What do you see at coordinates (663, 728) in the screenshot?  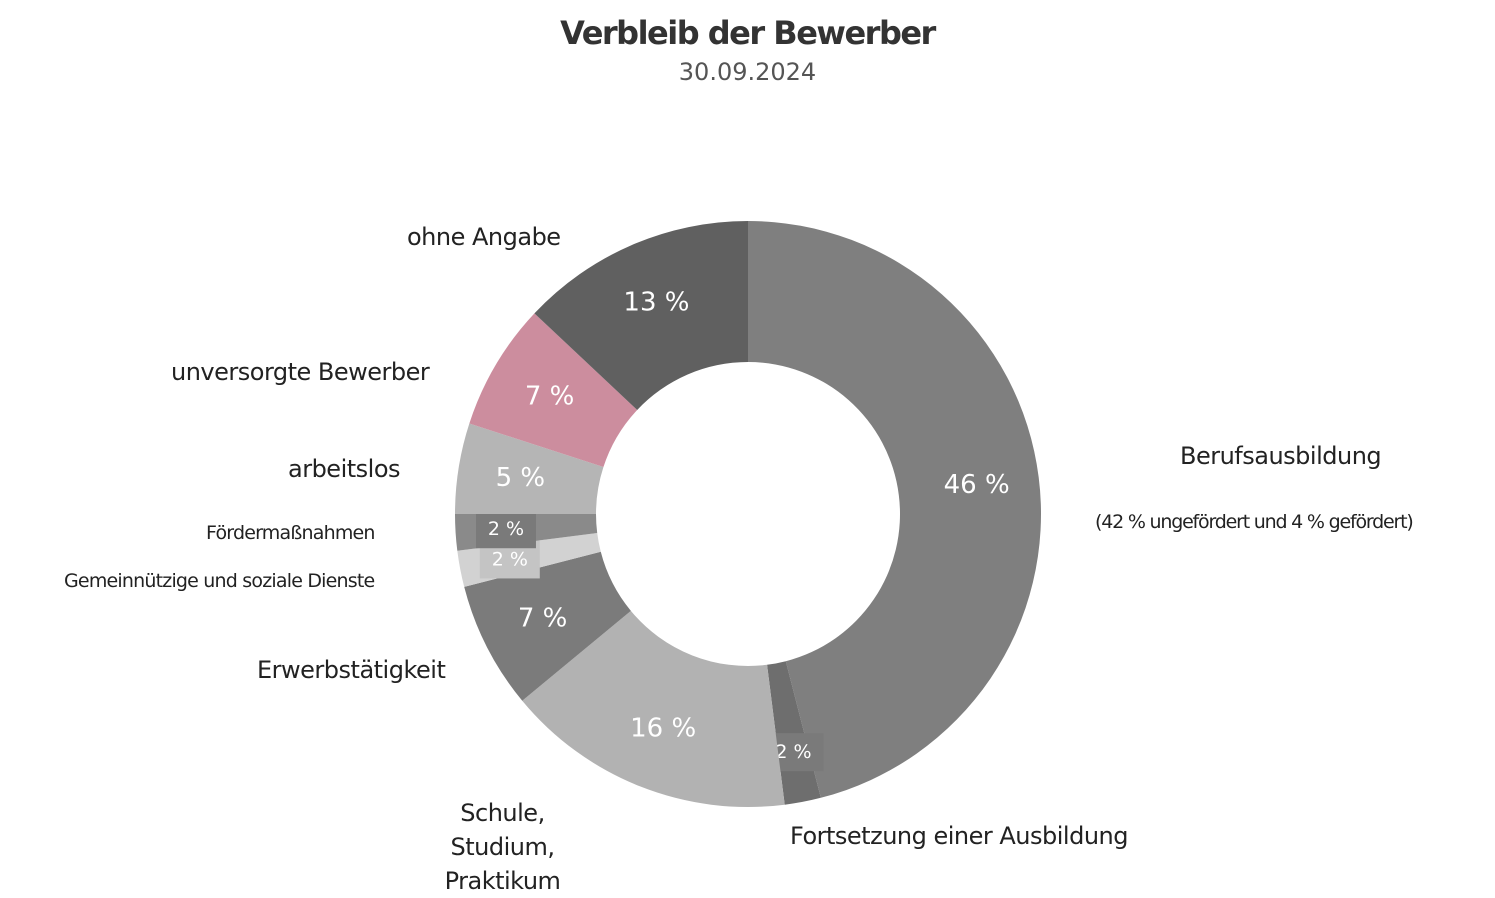 I see `value-label-schule-studium-praktikum: 16 %` at bounding box center [663, 728].